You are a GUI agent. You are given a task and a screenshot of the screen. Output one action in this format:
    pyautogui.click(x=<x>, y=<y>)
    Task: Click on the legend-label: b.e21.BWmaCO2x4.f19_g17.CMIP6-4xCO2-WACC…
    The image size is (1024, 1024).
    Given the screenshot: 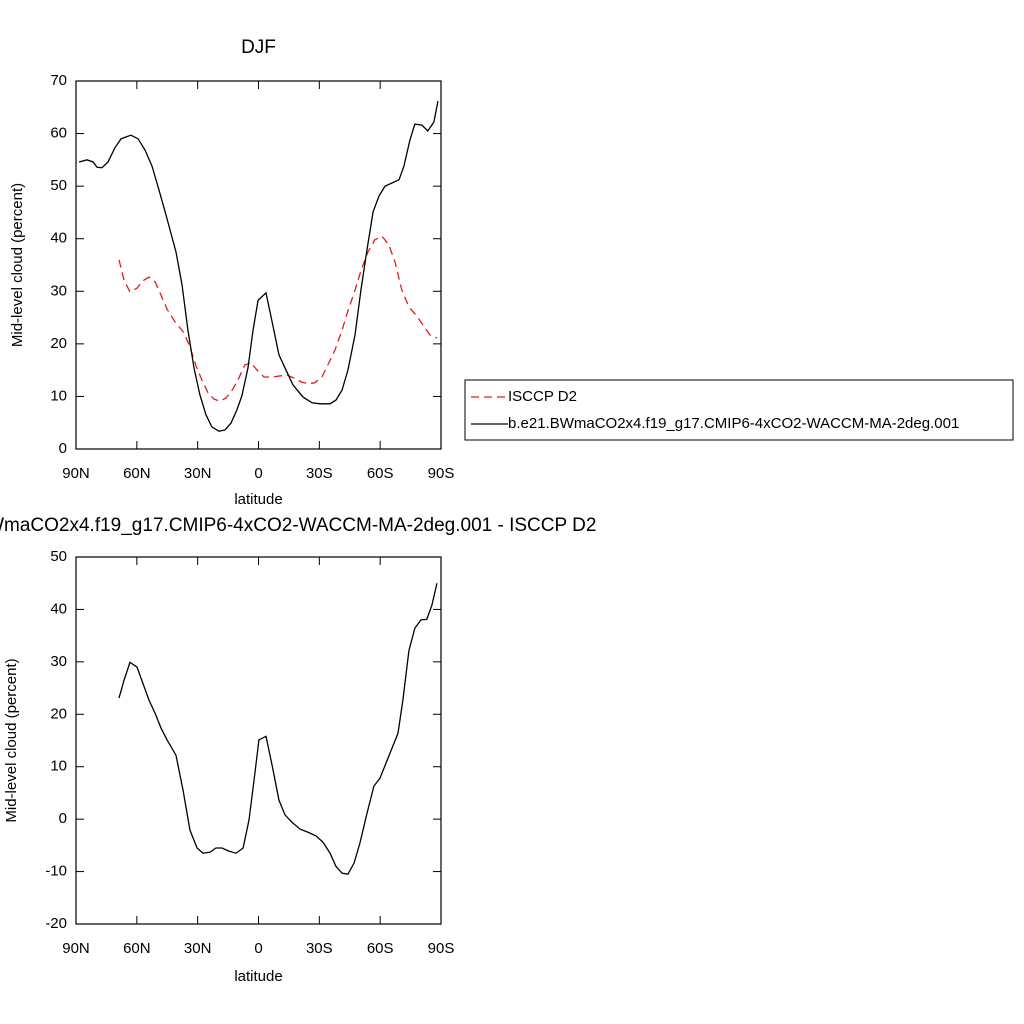 What is the action you would take?
    pyautogui.click(x=733, y=423)
    